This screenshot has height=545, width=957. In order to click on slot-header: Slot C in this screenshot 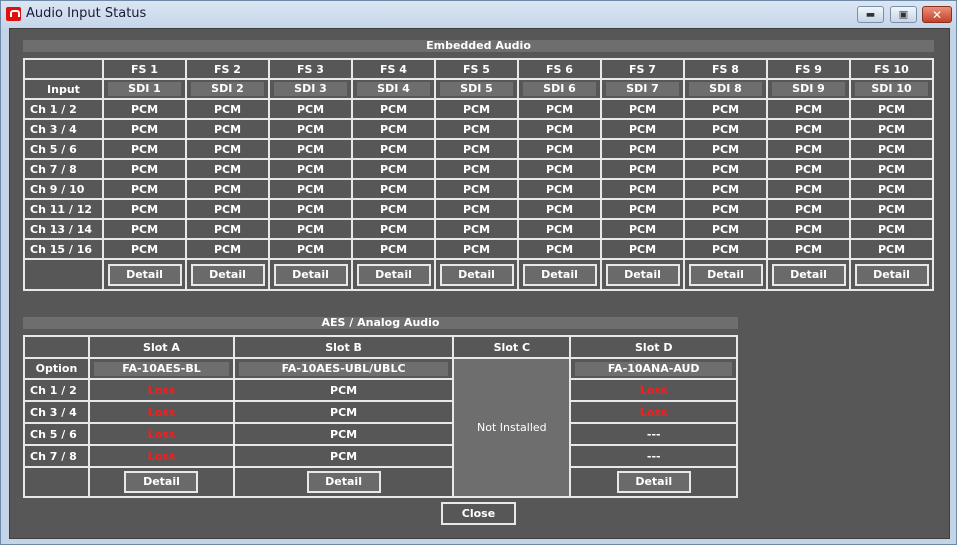, I will do `click(512, 347)`.